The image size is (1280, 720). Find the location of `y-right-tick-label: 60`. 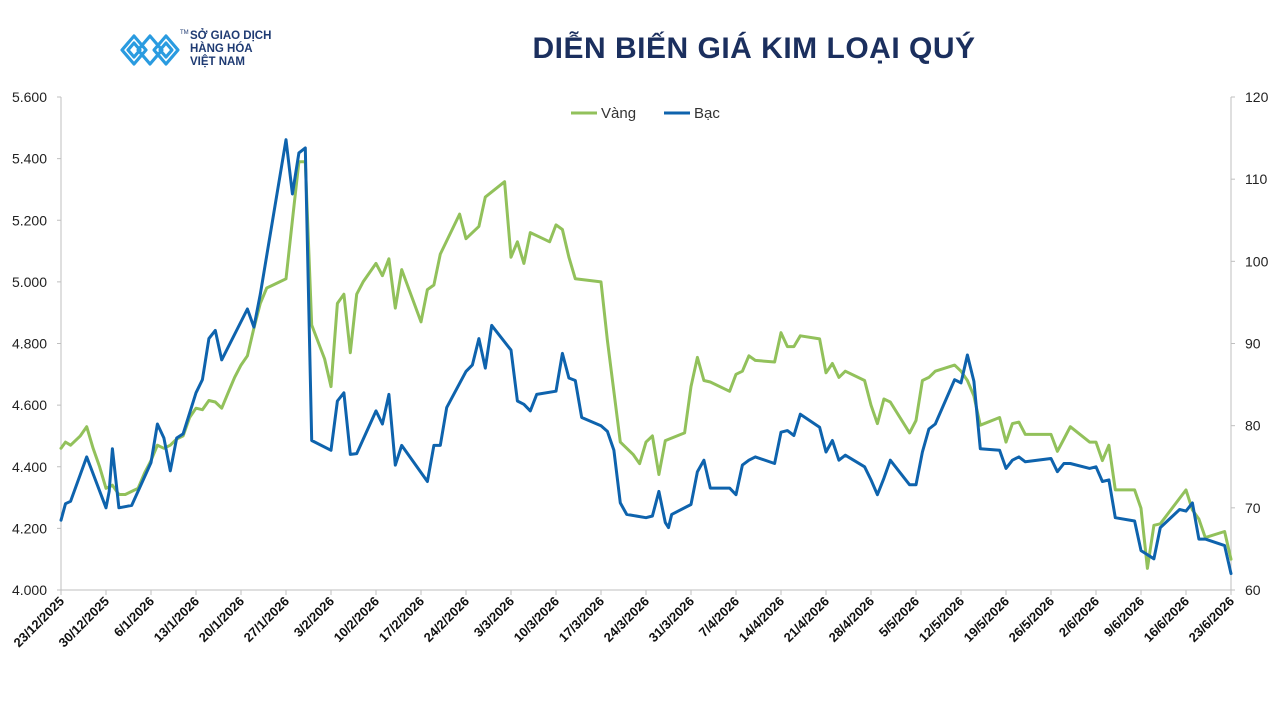

y-right-tick-label: 60 is located at coordinates (1253, 590).